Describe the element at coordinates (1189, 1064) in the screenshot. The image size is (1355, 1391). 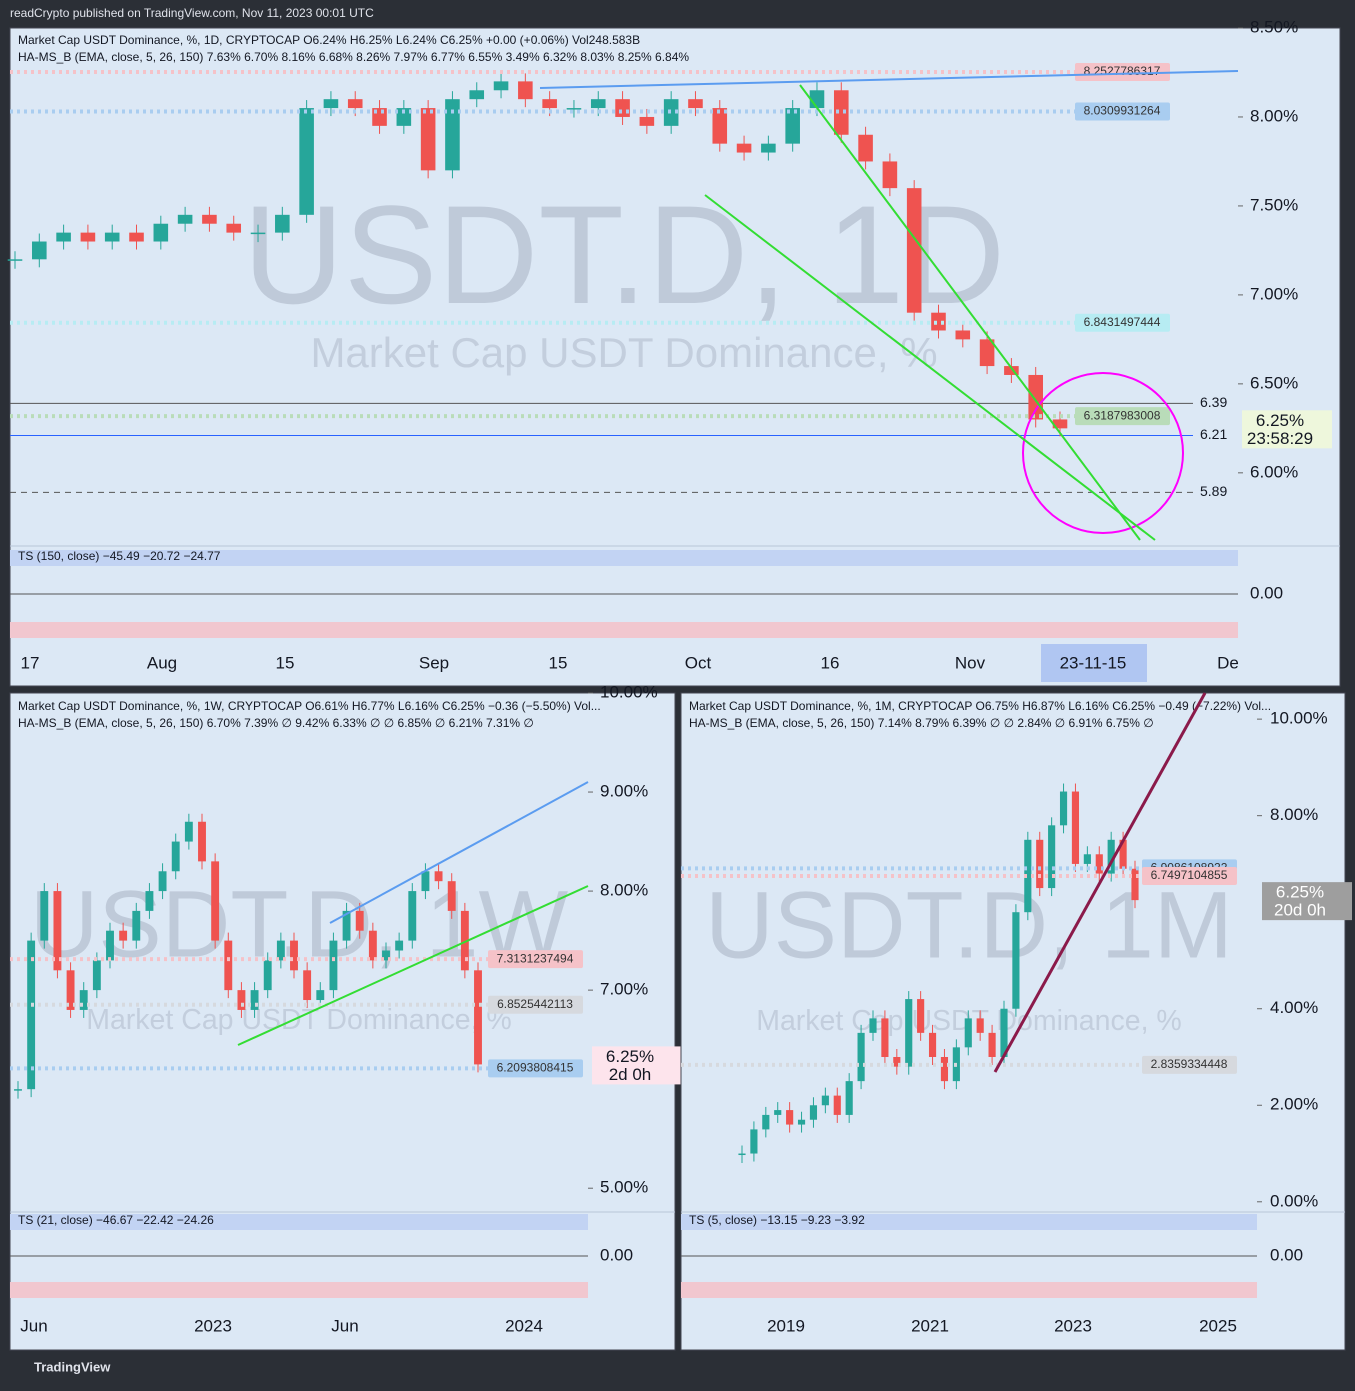
I see `price-label: 2.8359334448` at that location.